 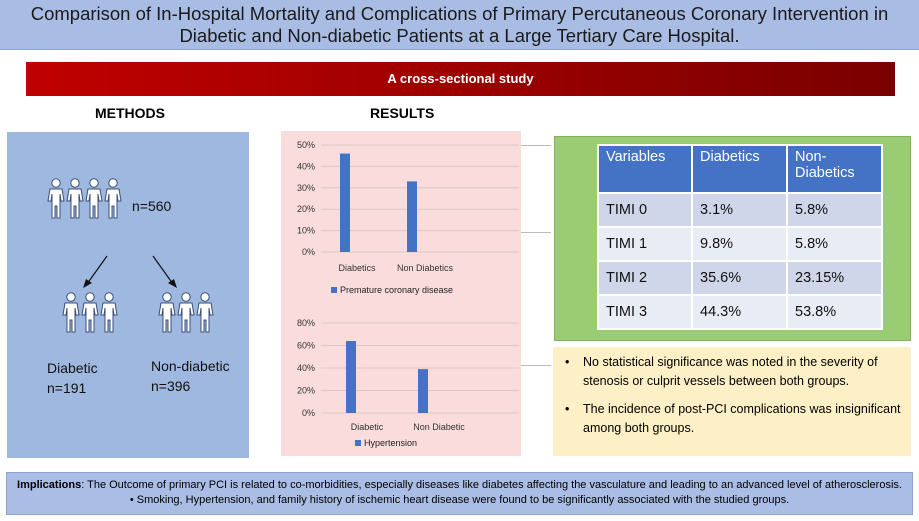 I want to click on table-cell: TIMI 0, so click(x=645, y=210).